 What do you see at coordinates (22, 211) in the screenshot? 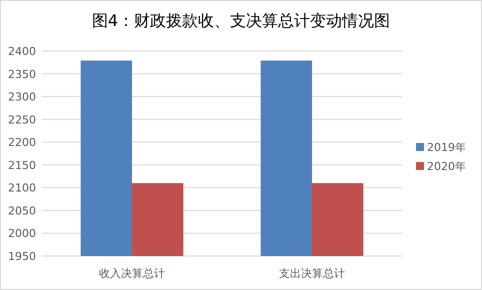
I see `y-tick-label: 2050` at bounding box center [22, 211].